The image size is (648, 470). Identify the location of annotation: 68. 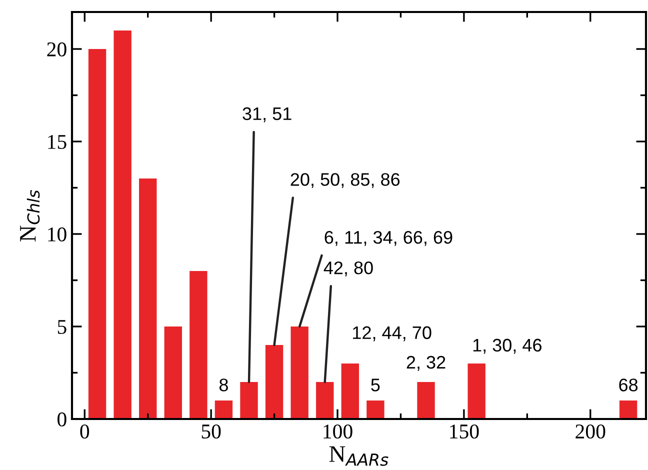
(628, 385).